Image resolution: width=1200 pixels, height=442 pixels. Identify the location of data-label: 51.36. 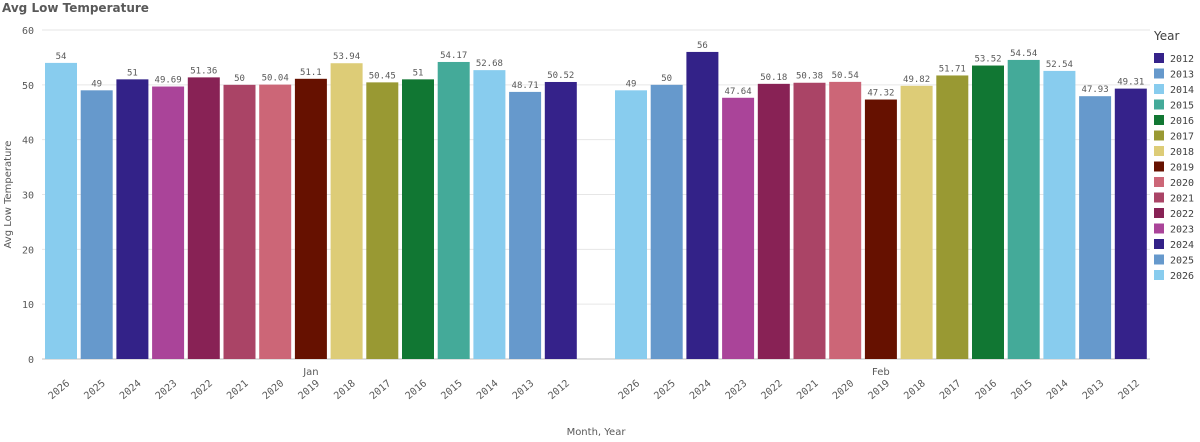
(203, 71).